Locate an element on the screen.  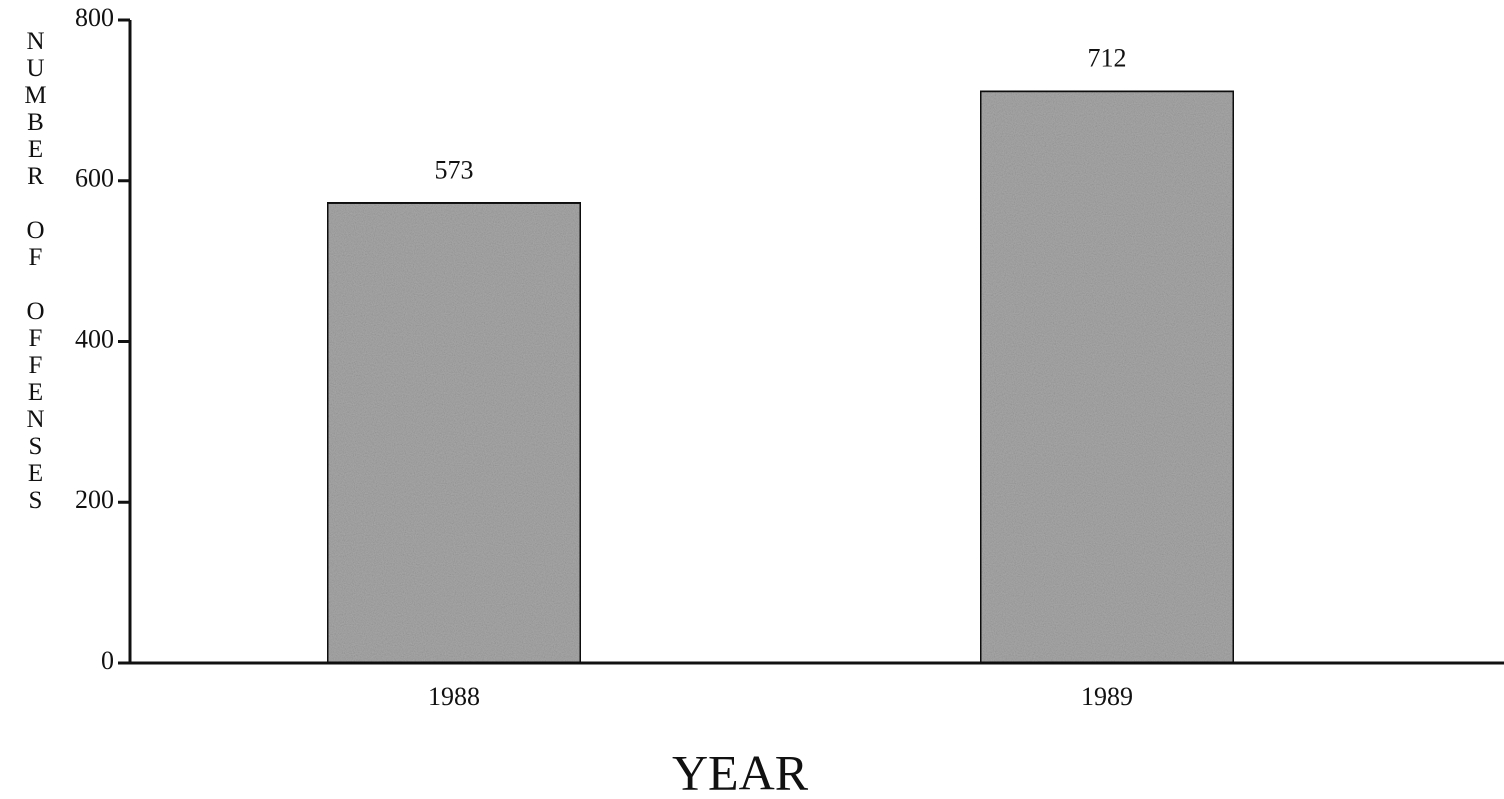
y-tick-label: 200 is located at coordinates (94, 499).